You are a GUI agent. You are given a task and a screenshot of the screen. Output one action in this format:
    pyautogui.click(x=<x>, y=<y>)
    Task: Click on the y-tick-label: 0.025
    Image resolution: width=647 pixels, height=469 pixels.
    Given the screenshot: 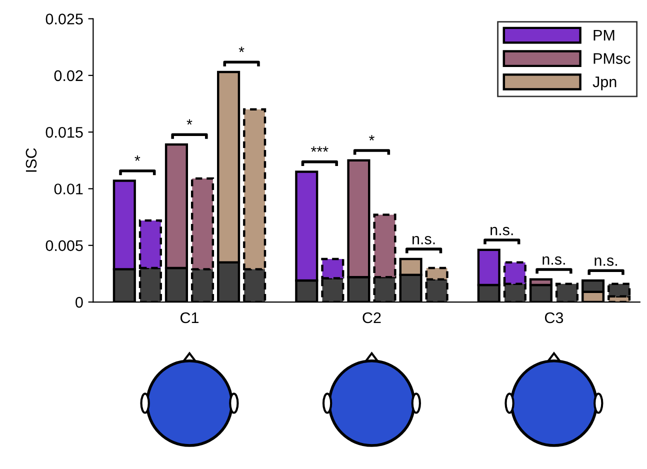 What is the action you would take?
    pyautogui.click(x=64, y=19)
    